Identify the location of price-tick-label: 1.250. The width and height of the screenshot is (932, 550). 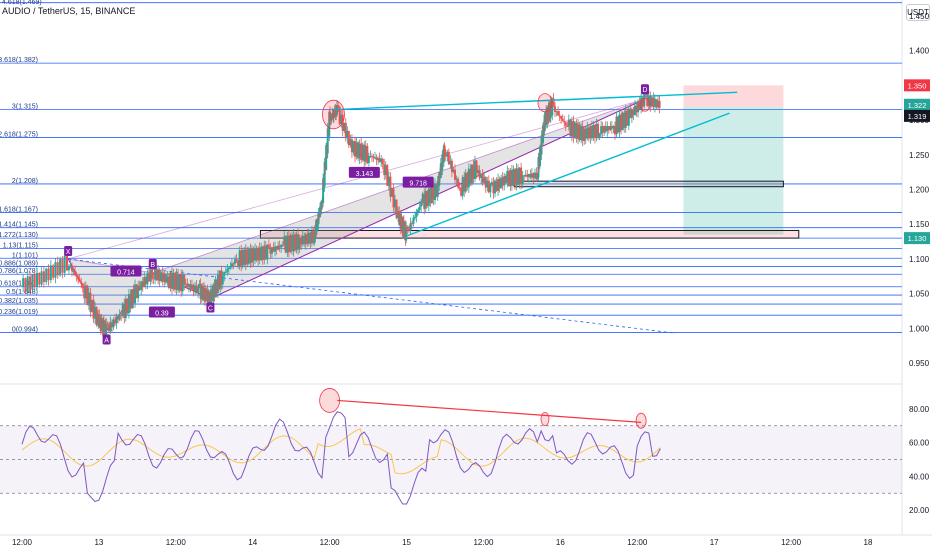
(919, 155).